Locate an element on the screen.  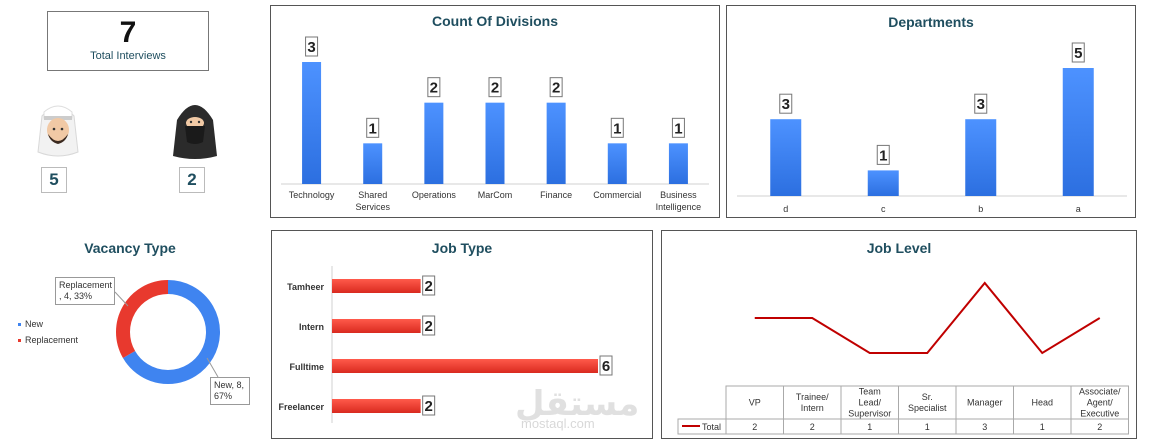
kpi-label: Total Interviews is located at coordinates (128, 56).